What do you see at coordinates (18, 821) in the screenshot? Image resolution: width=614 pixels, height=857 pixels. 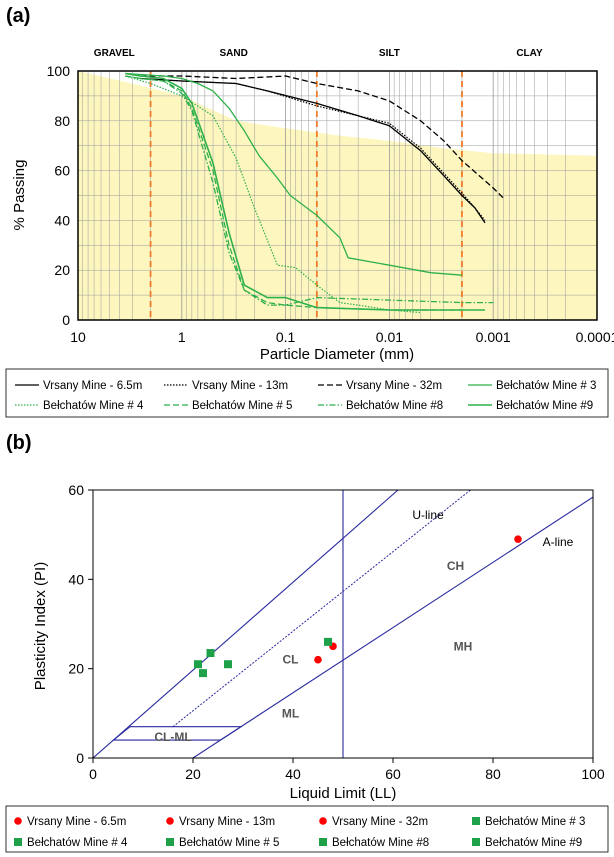 I see `legend-swatch-vrsany-mine-6-5m` at bounding box center [18, 821].